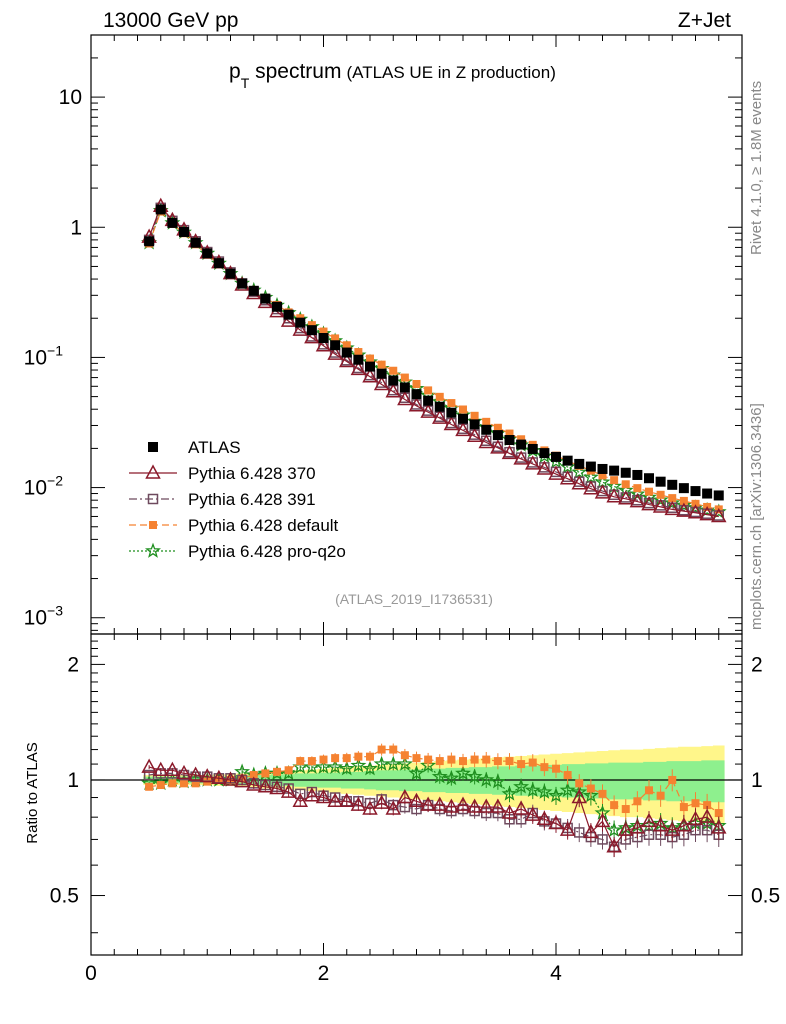 This screenshot has width=786, height=1024. Describe the element at coordinates (757, 780) in the screenshot. I see `ratio-y-tick-label-right: 1` at that location.